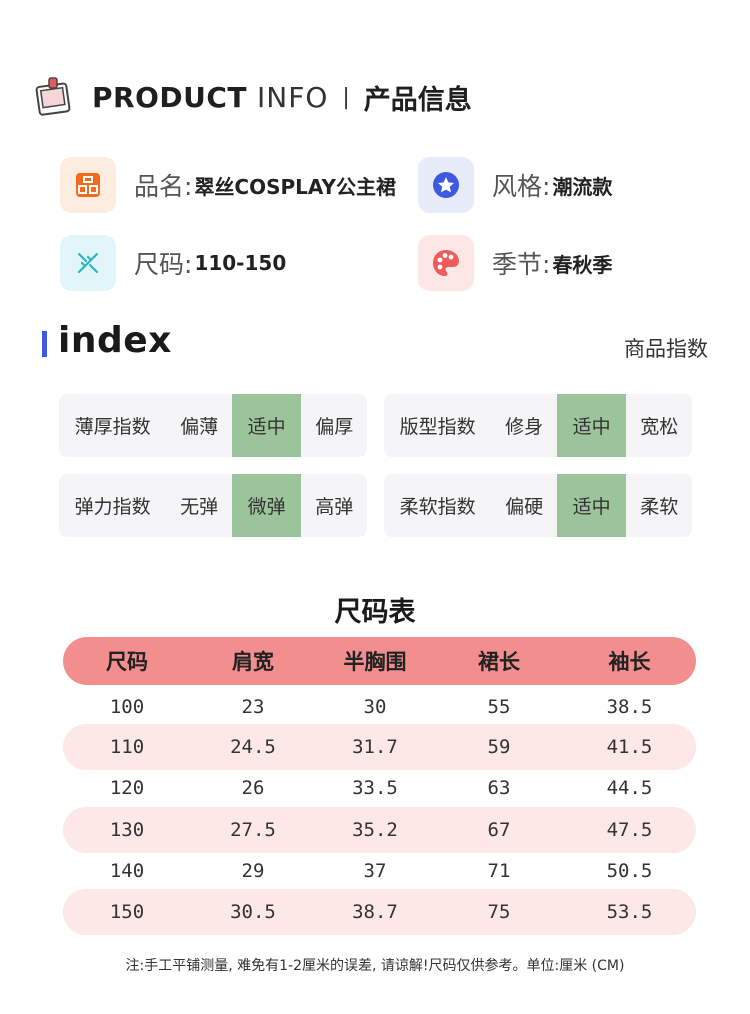  What do you see at coordinates (88, 263) in the screenshot?
I see `ruler-pencil-icon` at bounding box center [88, 263].